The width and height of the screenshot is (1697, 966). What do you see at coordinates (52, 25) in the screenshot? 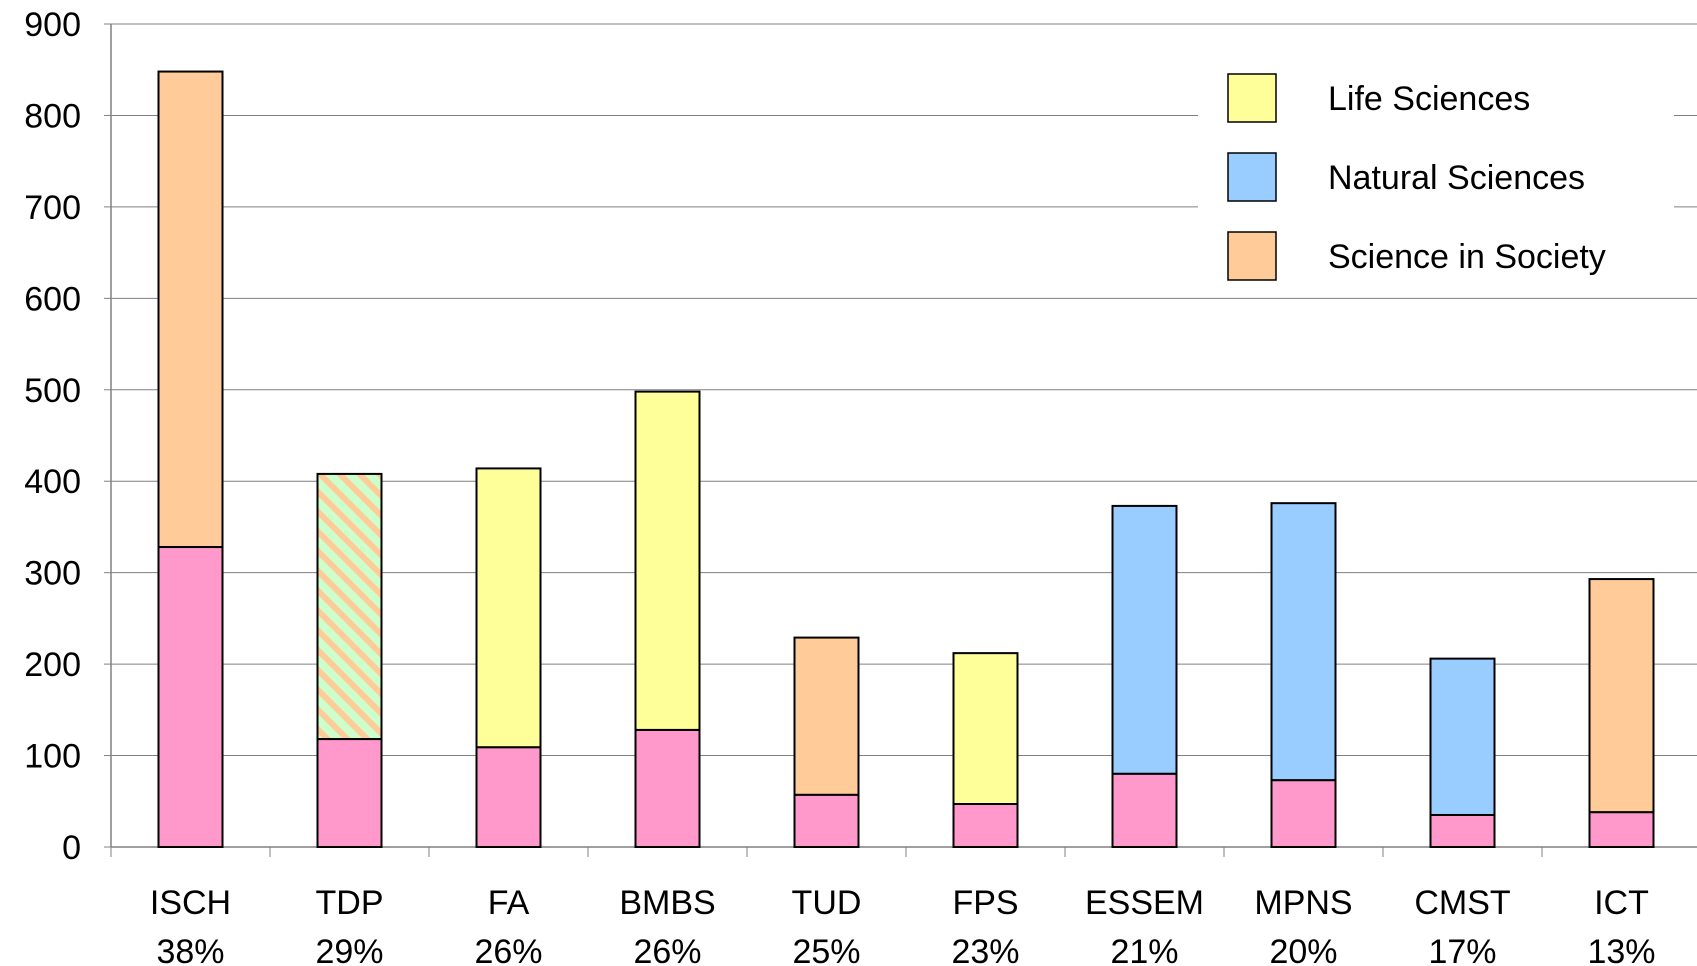
I see `y-tick-label: 900` at bounding box center [52, 25].